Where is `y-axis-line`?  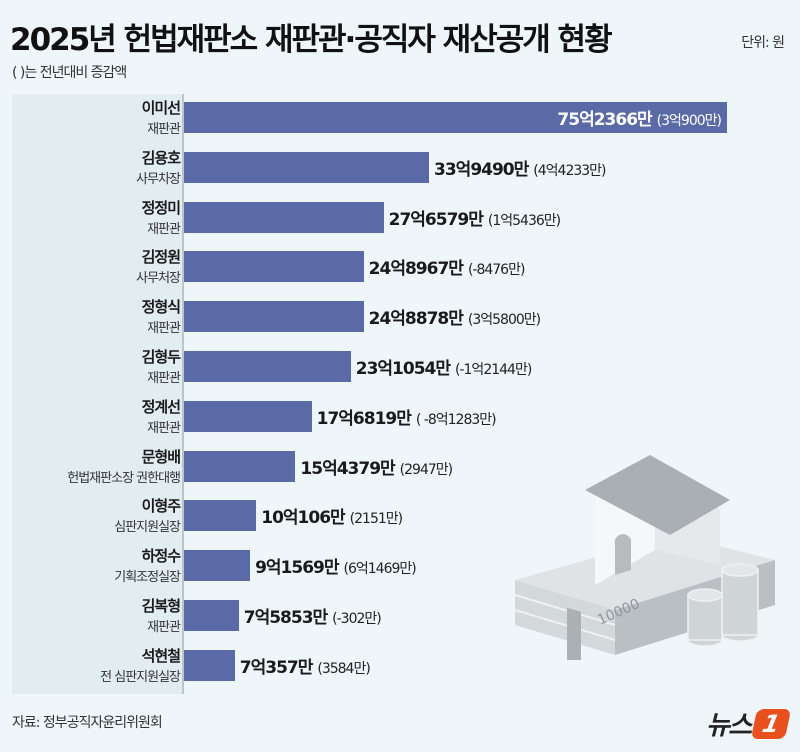
y-axis-line is located at coordinates (183, 394).